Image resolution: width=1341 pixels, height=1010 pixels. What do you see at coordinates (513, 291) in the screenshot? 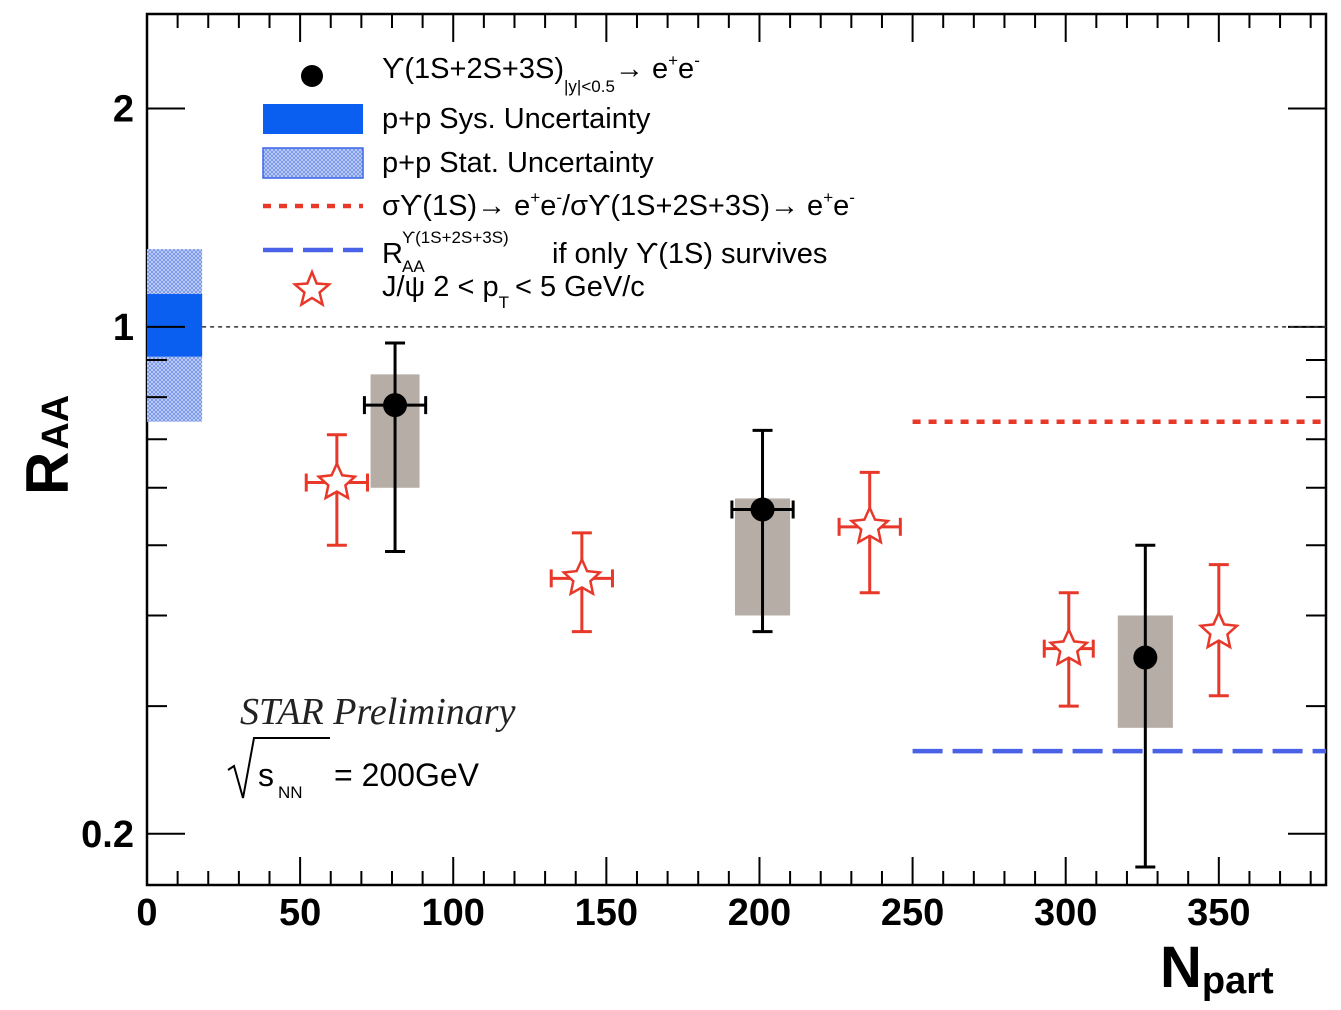
I see `legend-jpsi-label: J/ψ 2 < pT < 5 GeV/c` at bounding box center [513, 291].